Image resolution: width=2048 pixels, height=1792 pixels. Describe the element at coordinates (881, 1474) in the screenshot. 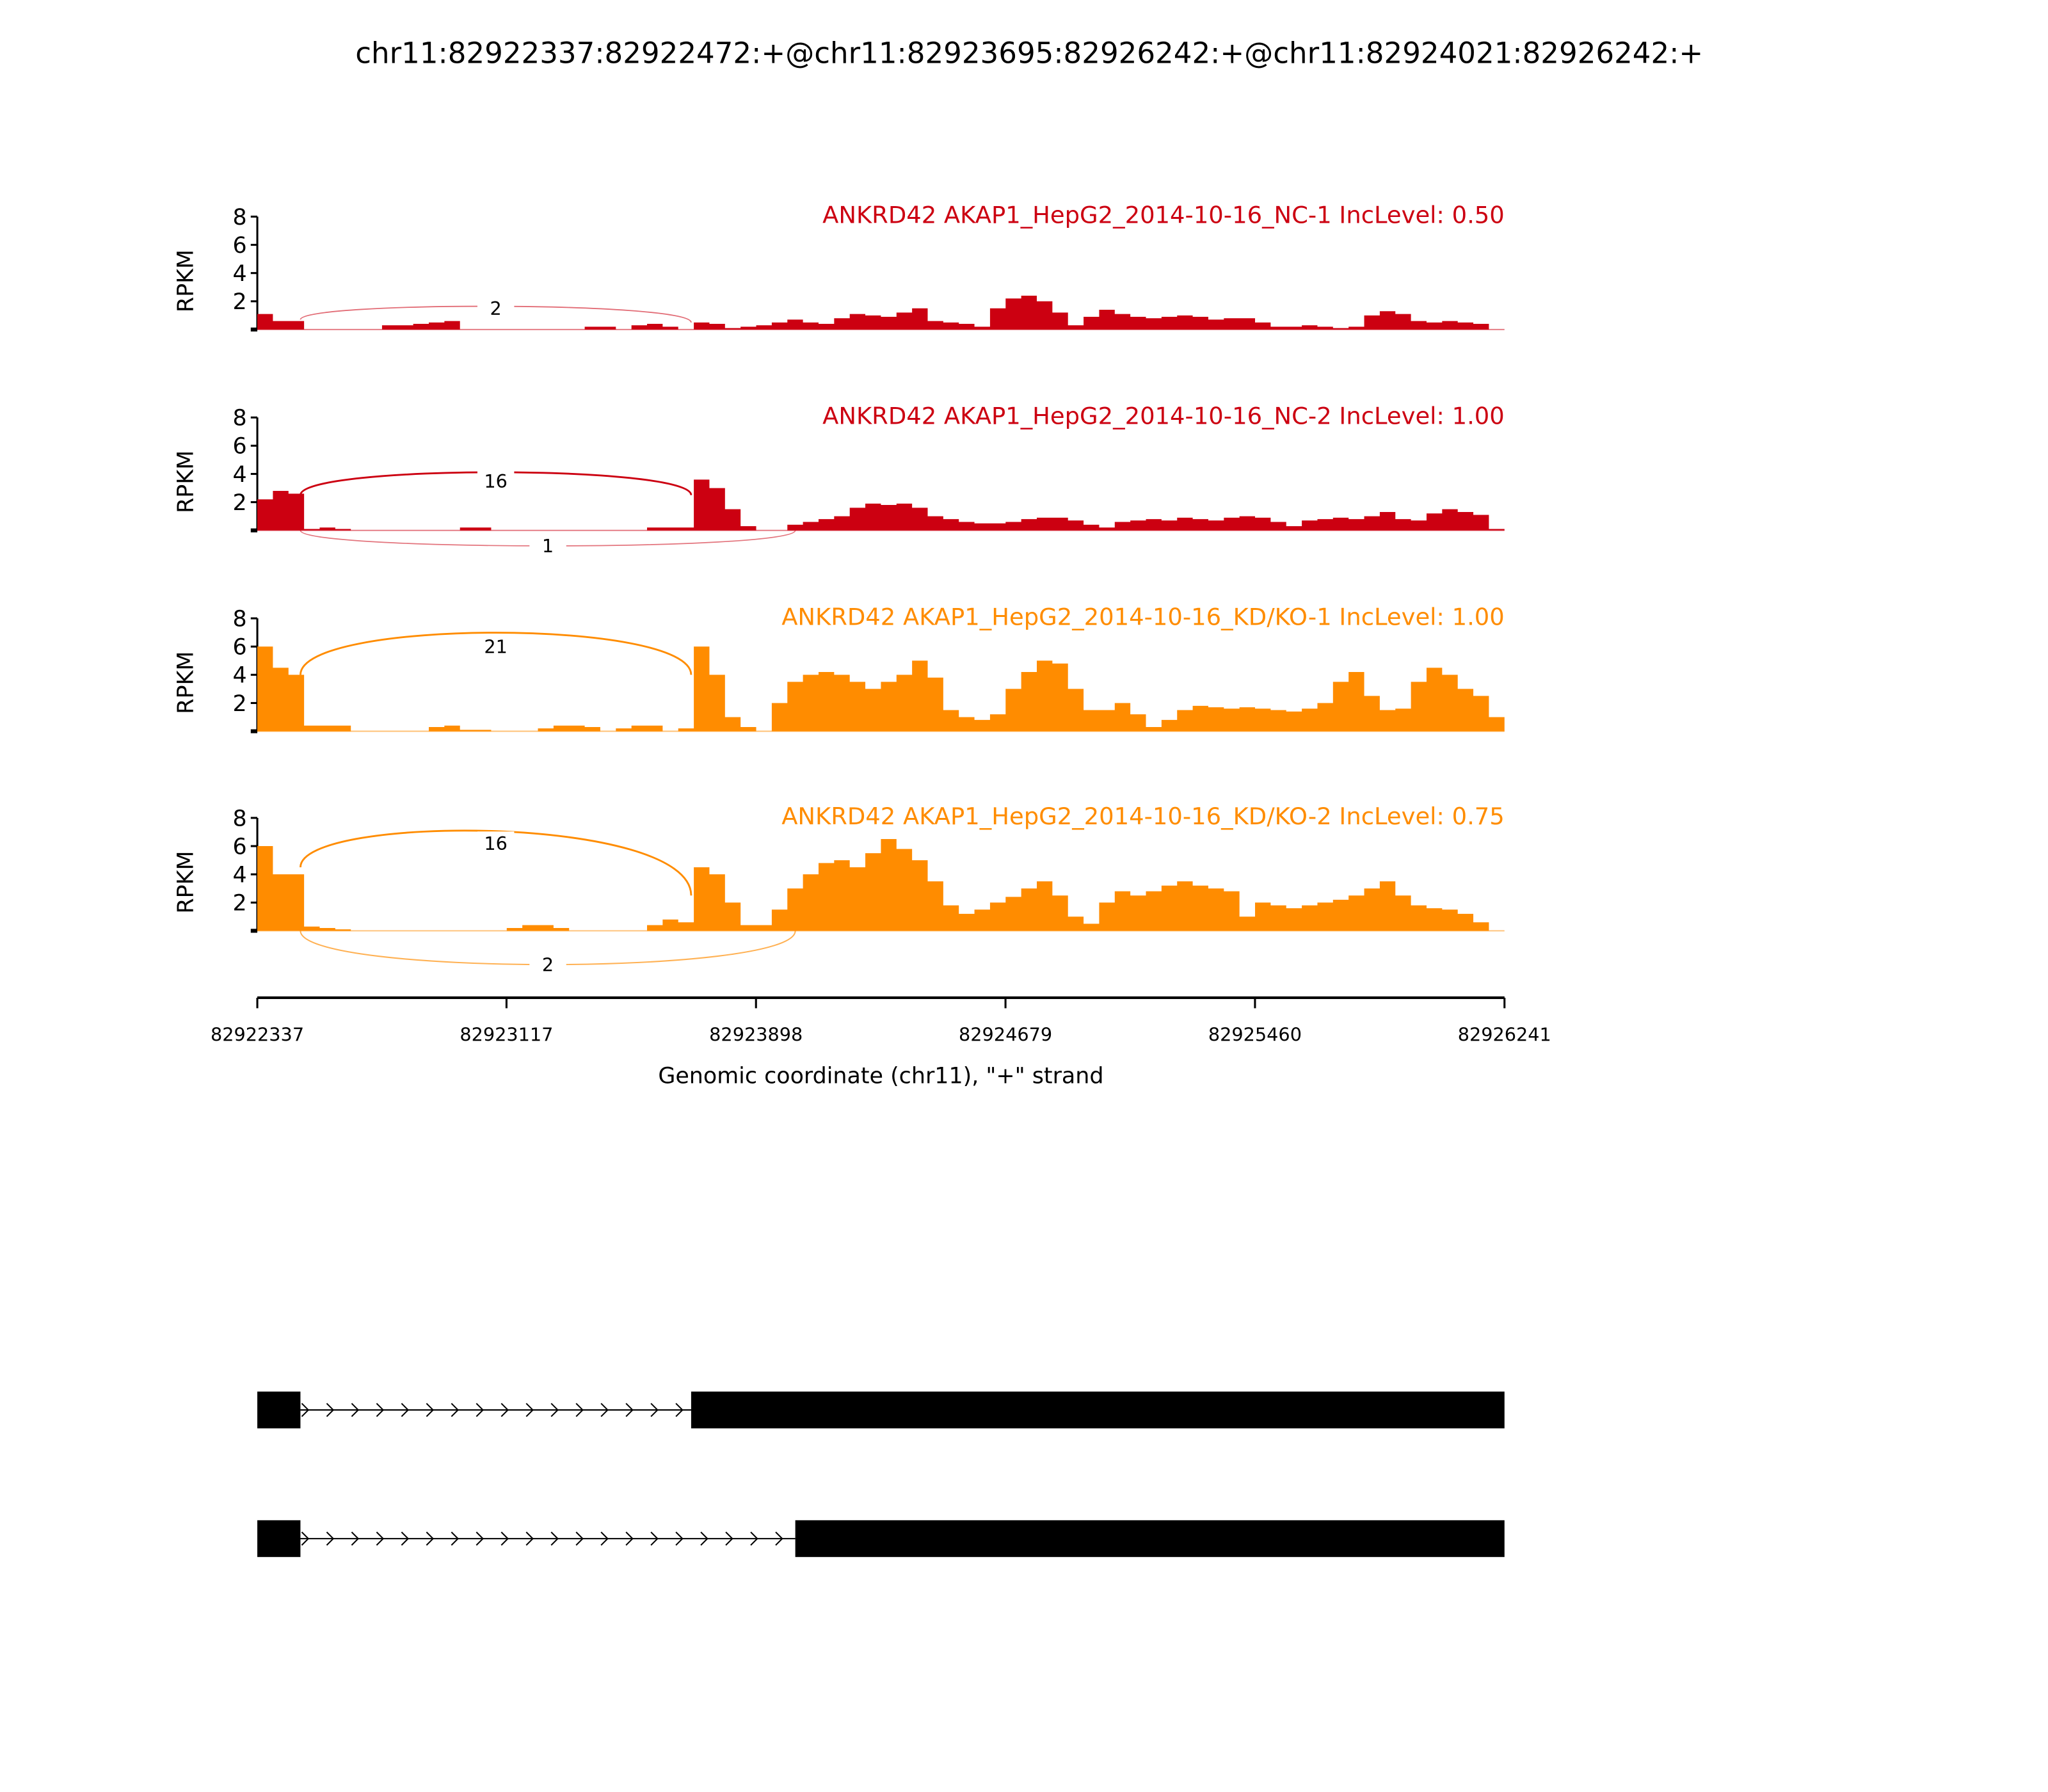

I see `transcript-models` at that location.